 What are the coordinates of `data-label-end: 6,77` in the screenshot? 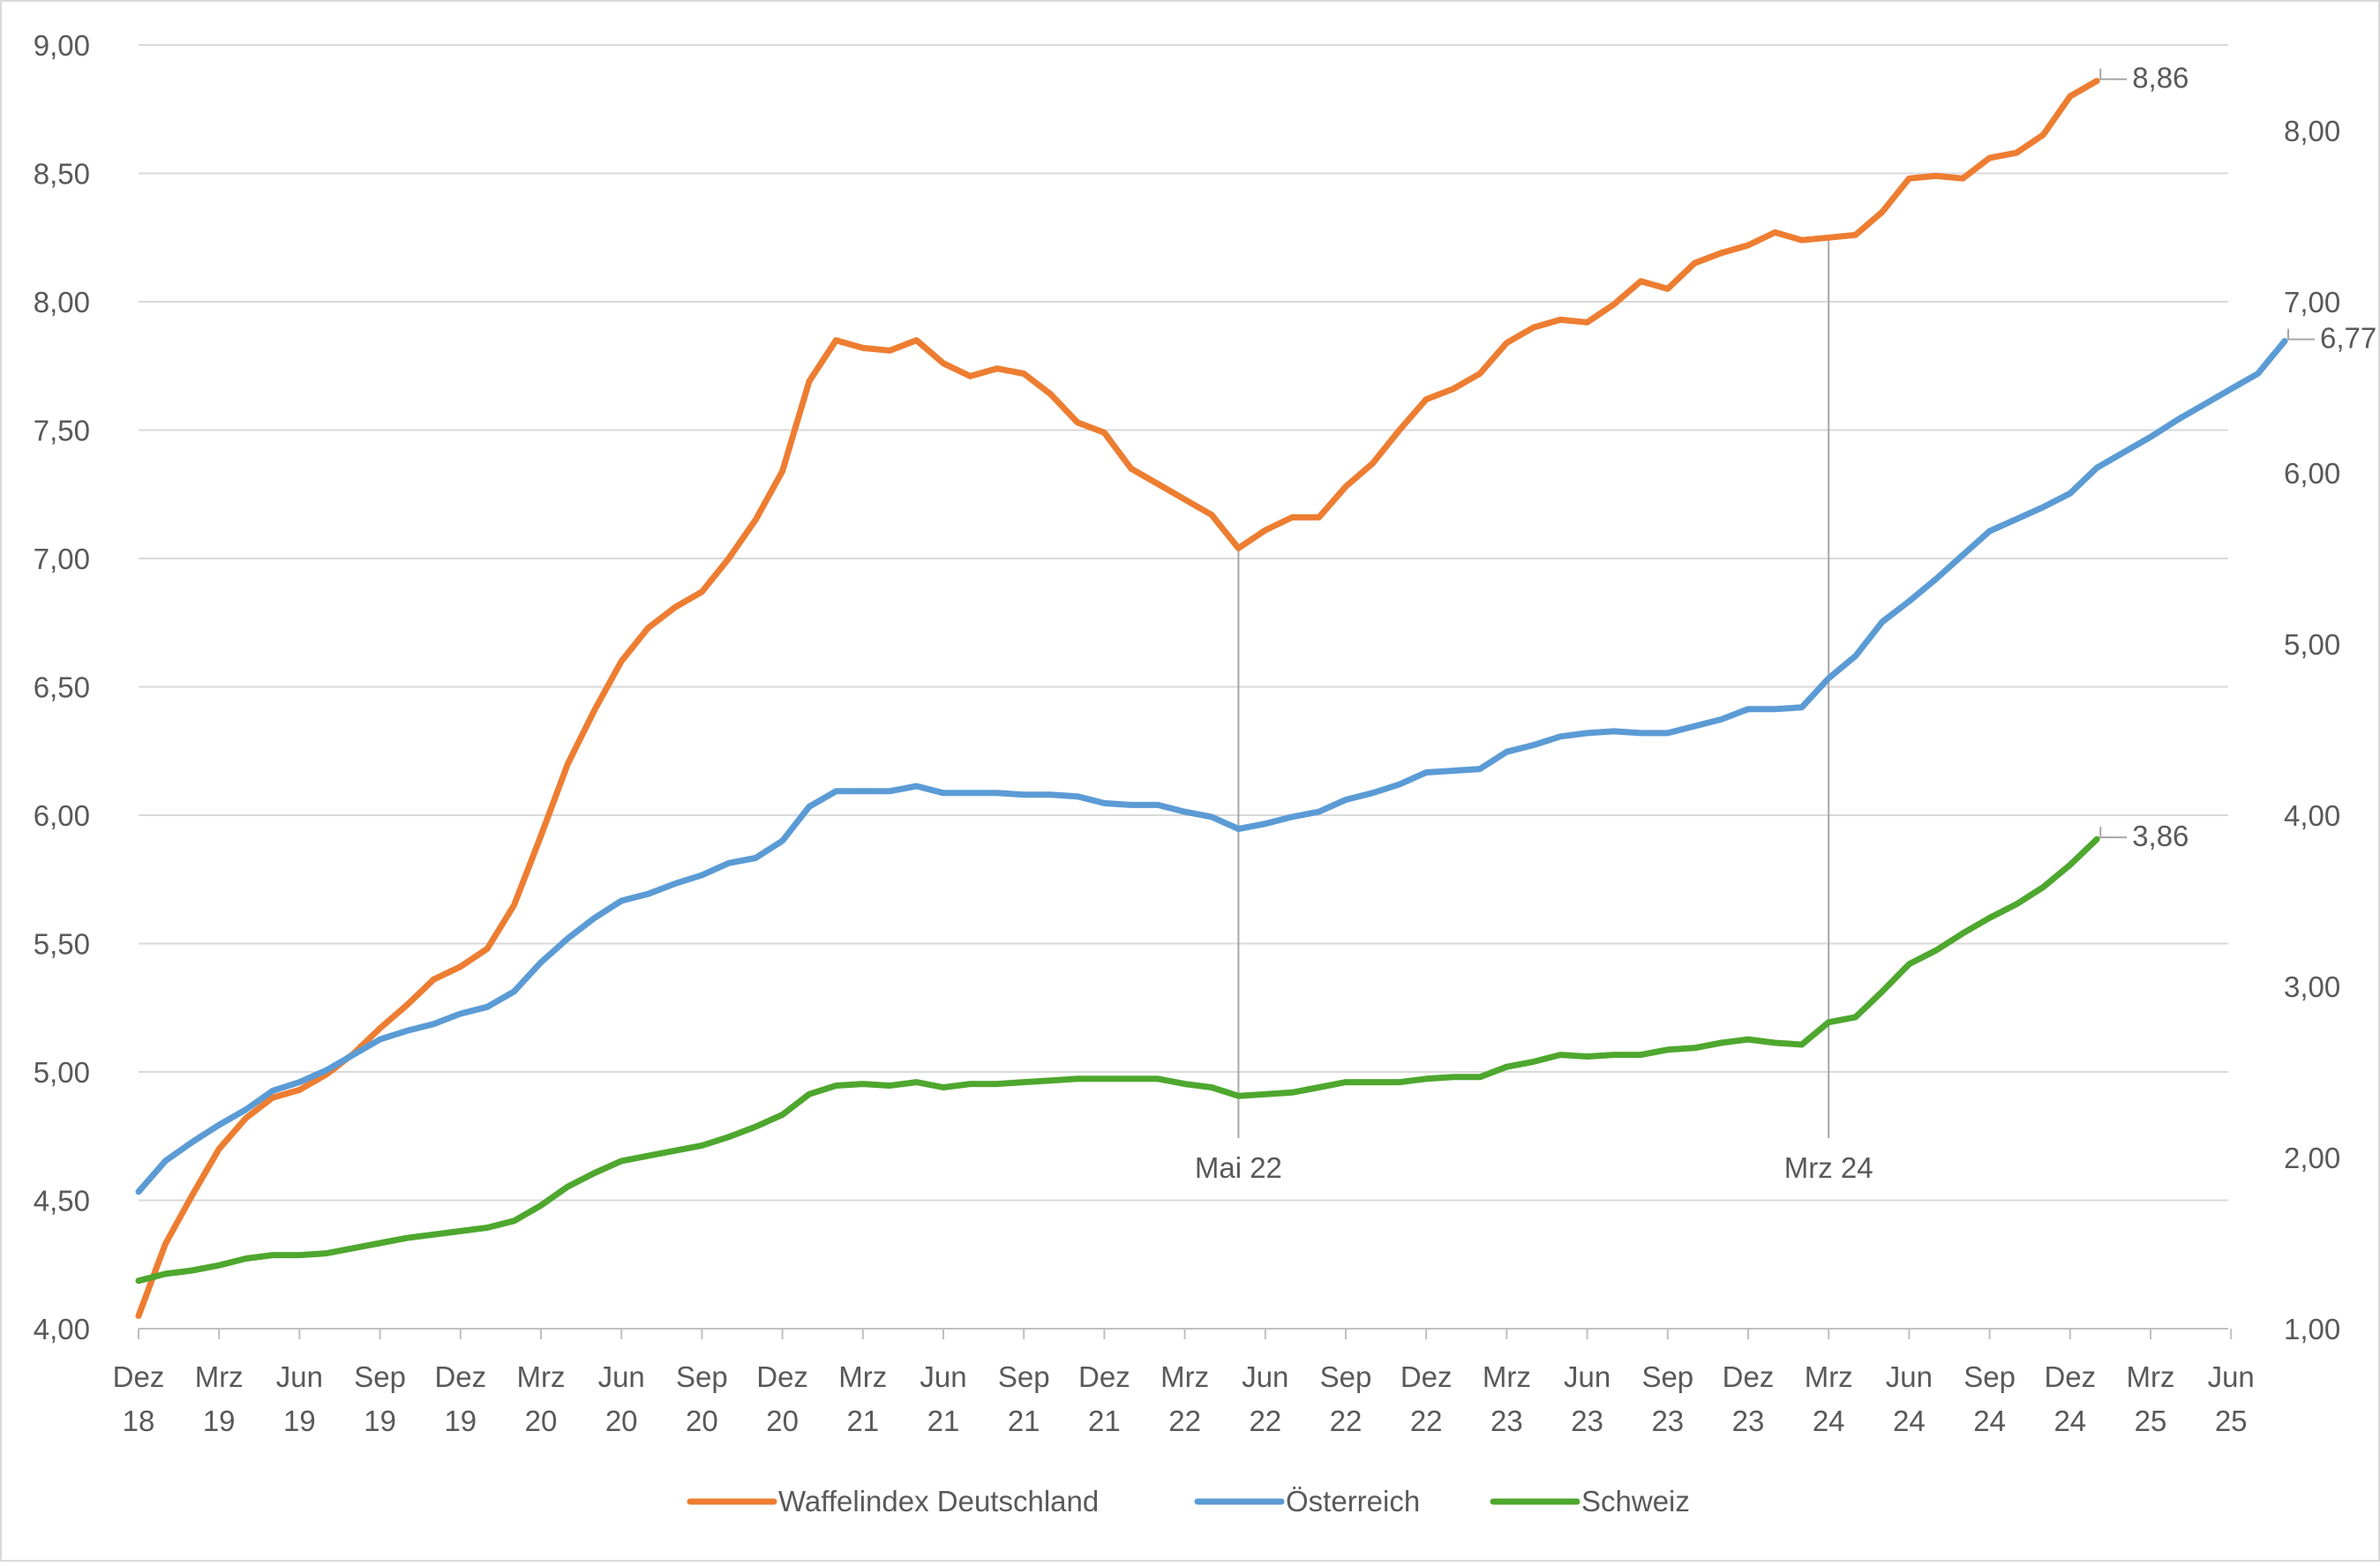 It's located at (2348, 338).